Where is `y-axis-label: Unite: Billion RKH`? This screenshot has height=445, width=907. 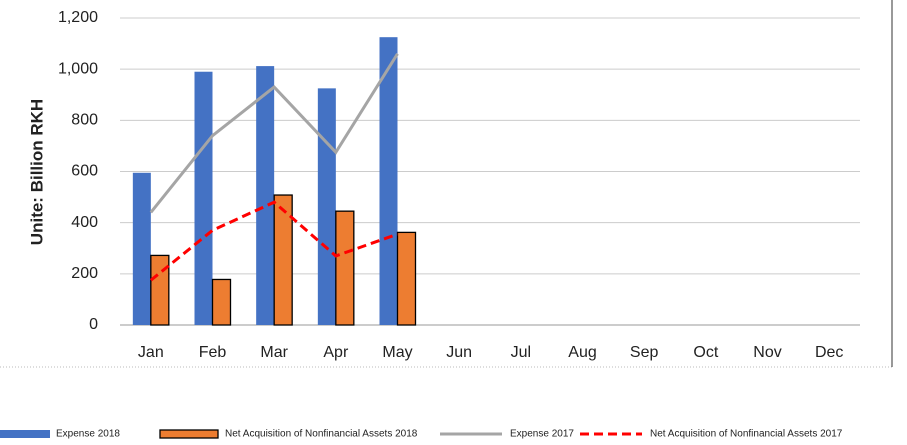 y-axis-label: Unite: Billion RKH is located at coordinates (36, 172).